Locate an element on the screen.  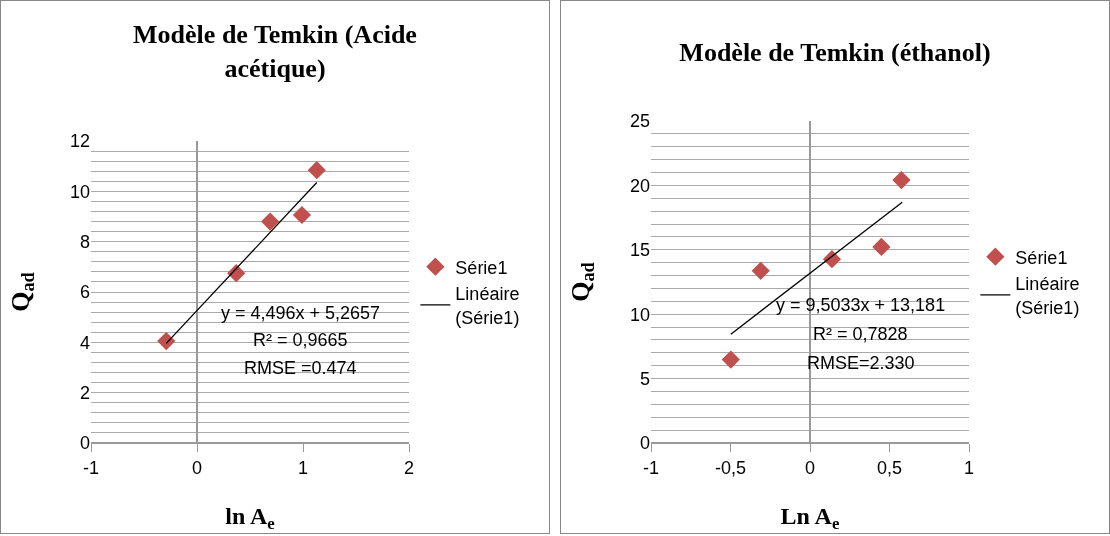
y-tick-label: 5 is located at coordinates (644, 378).